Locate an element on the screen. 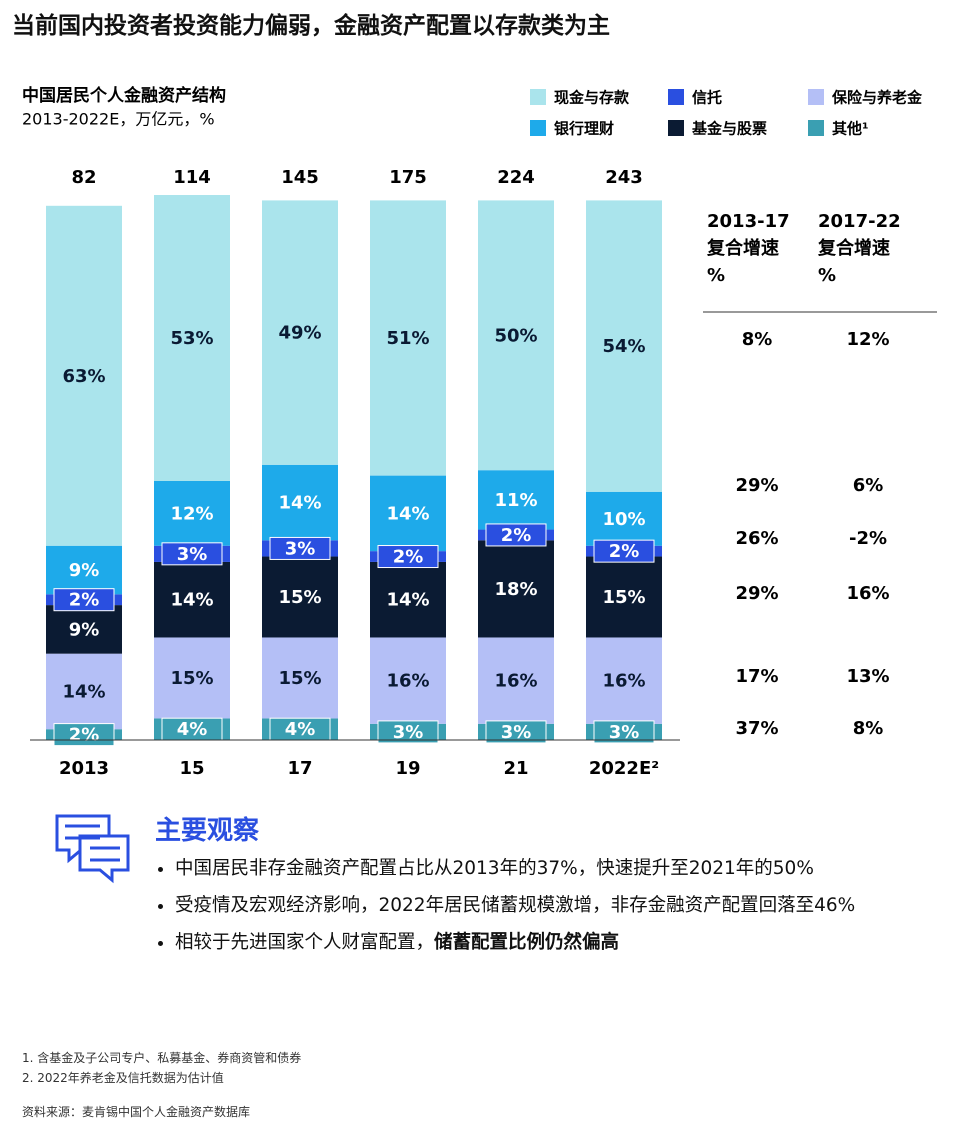 The image size is (960, 1133). chart-subtitle: 2013-2022E，万亿元，% is located at coordinates (118, 119).